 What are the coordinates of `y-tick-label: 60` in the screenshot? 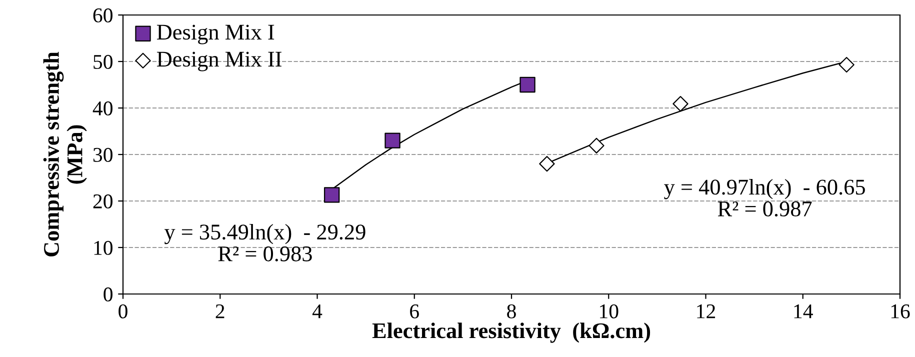 It's located at (102, 15).